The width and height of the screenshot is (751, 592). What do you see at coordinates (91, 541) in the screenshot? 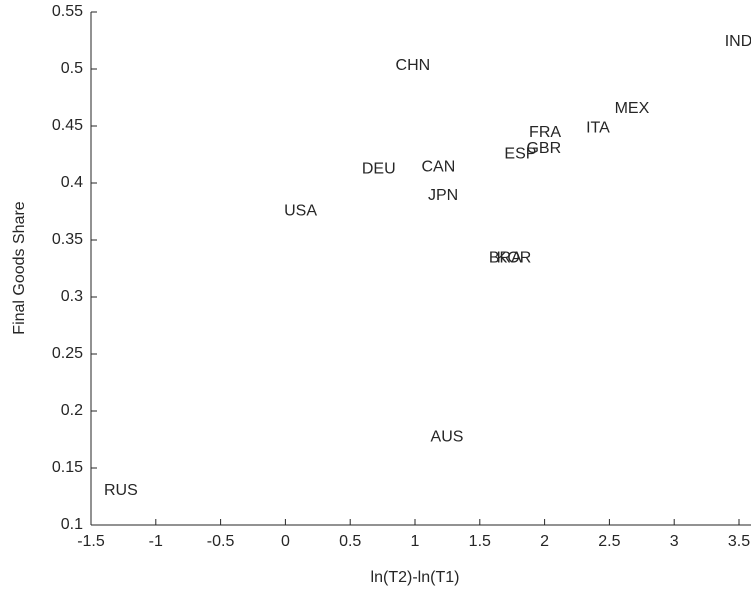
I see `x-tick-label: -1.5` at bounding box center [91, 541].